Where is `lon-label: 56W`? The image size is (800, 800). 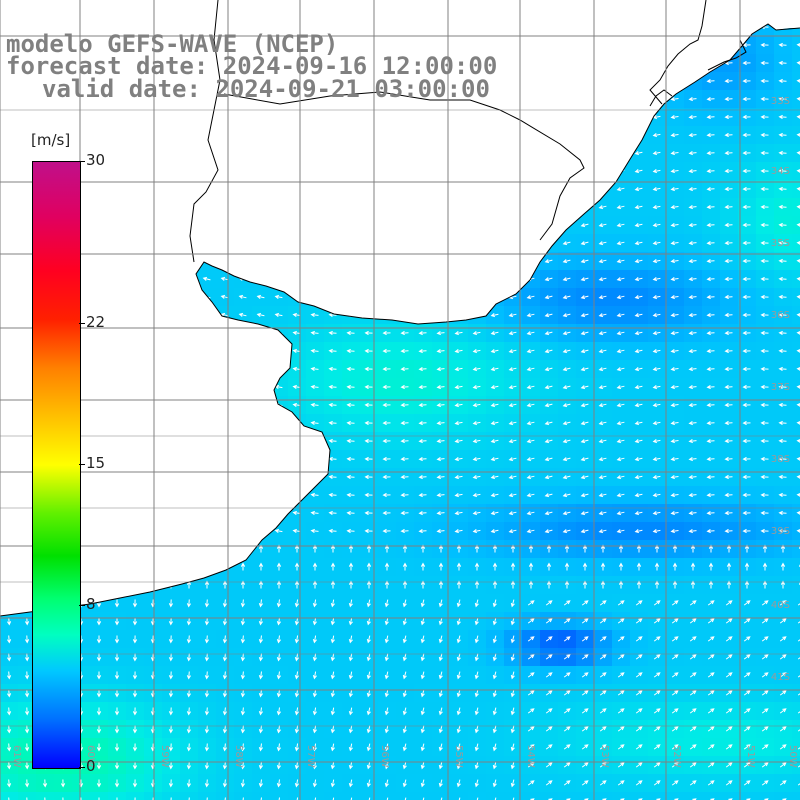
lon-label: 56W is located at coordinates (384, 756).